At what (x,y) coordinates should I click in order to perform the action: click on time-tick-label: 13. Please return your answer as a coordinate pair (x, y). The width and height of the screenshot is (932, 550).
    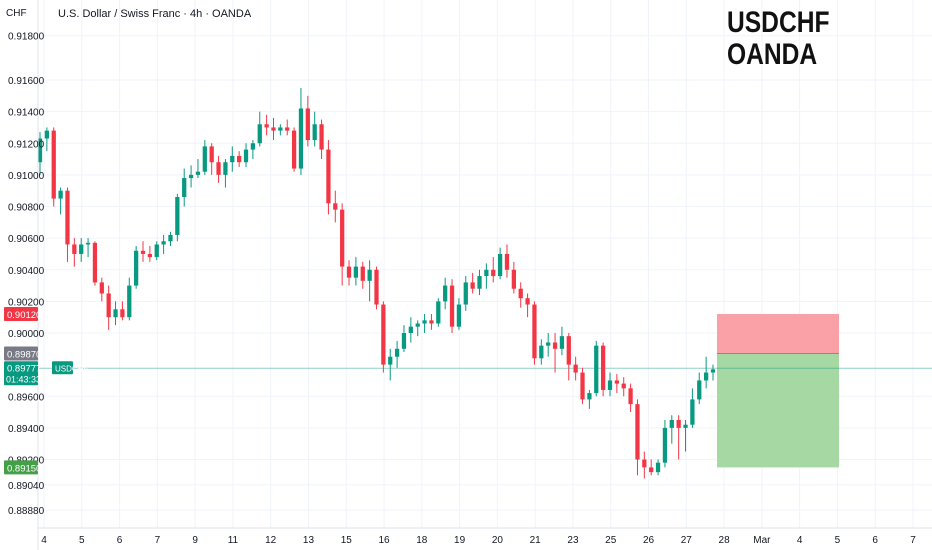
    Looking at the image, I should click on (309, 540).